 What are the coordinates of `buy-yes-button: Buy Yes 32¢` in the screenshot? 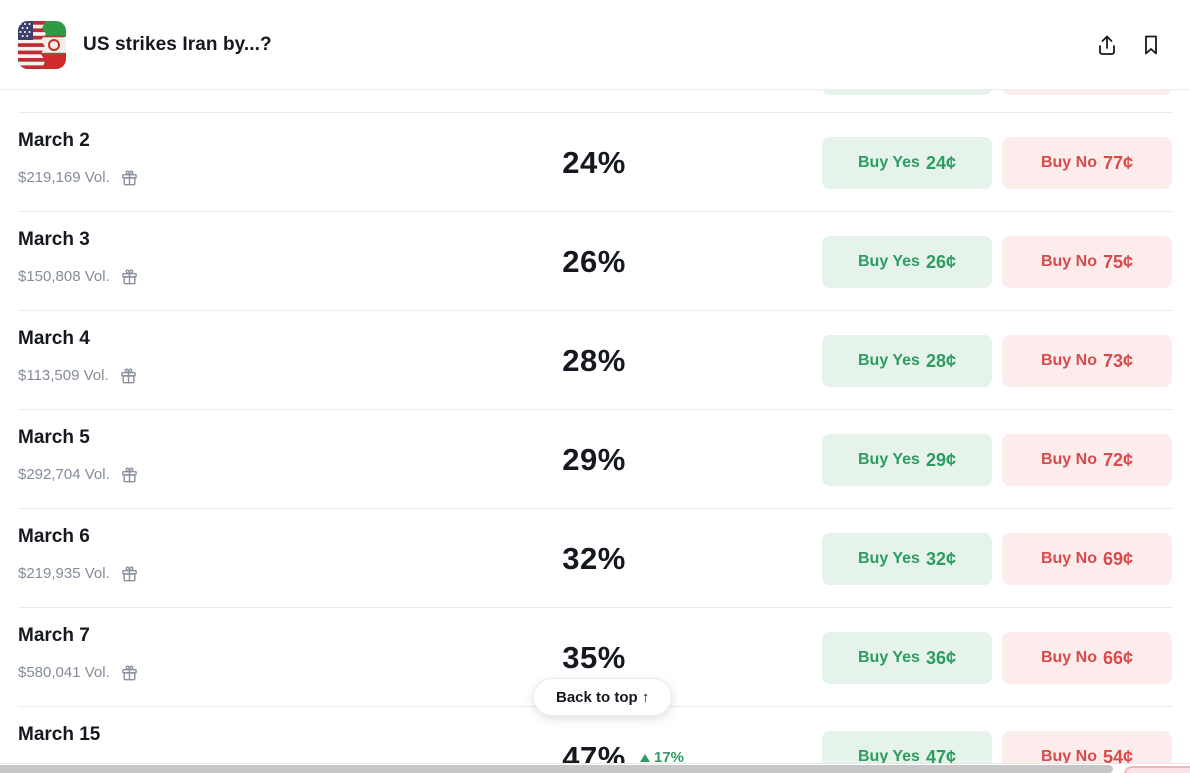 It's located at (907, 559).